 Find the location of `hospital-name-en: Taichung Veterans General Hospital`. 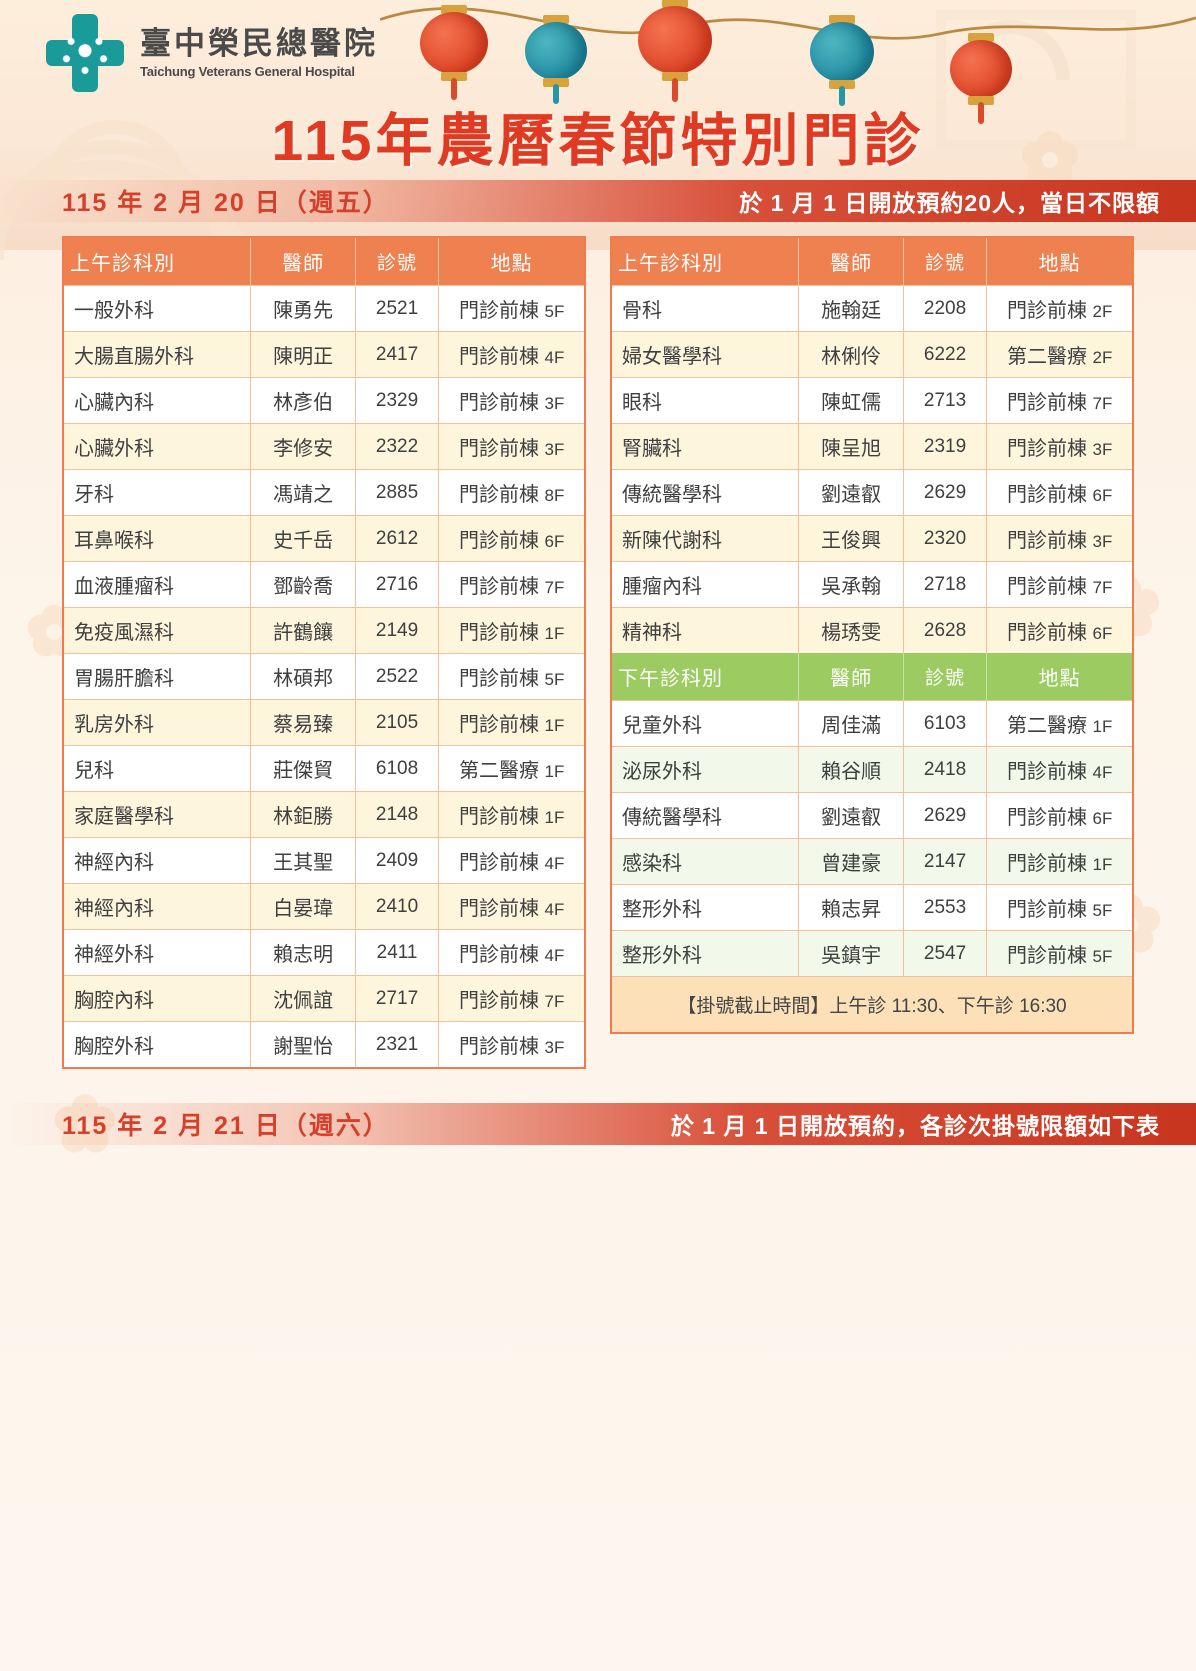

hospital-name-en: Taichung Veterans General Hospital is located at coordinates (247, 72).